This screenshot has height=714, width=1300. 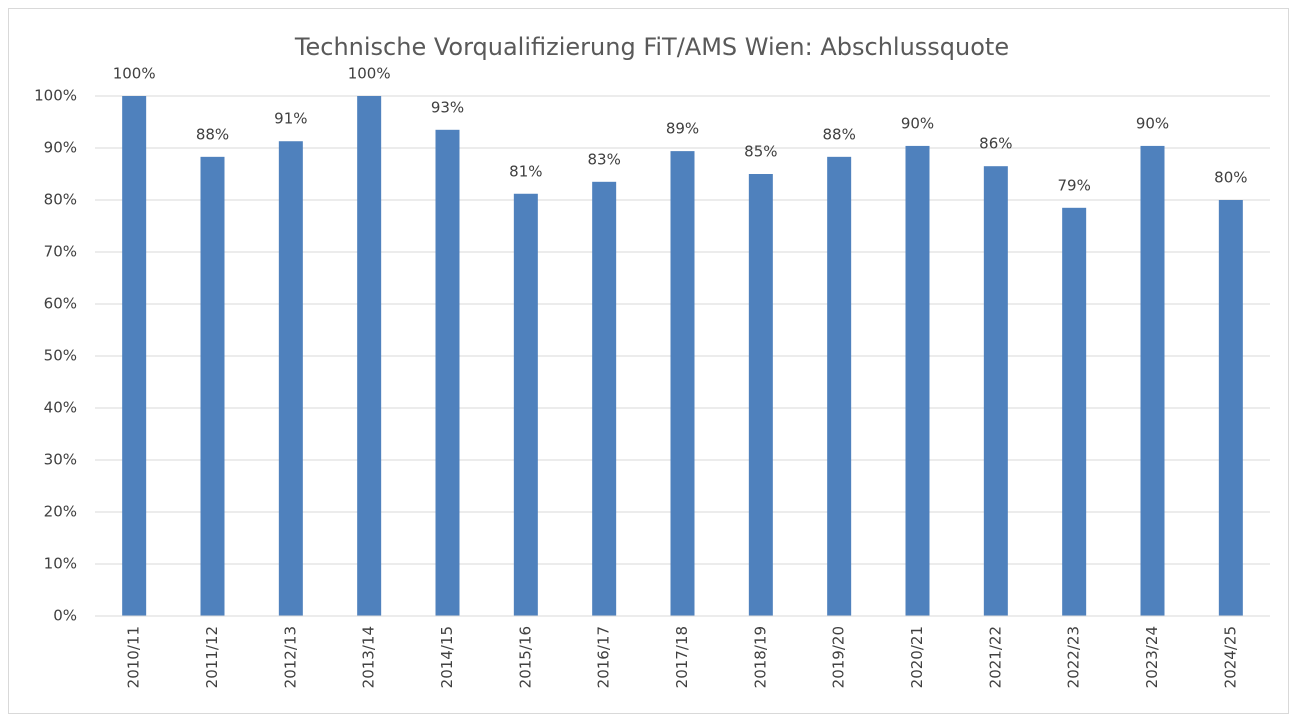 I want to click on x-tick-label: 2021/22, so click(x=995, y=657).